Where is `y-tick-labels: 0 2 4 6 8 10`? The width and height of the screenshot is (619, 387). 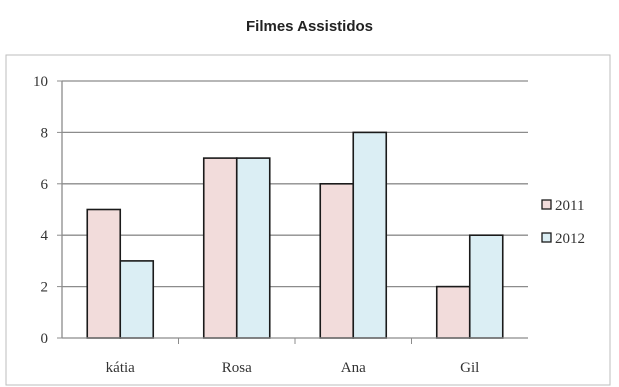 y-tick-labels: 0 2 4 6 8 10 is located at coordinates (41, 210).